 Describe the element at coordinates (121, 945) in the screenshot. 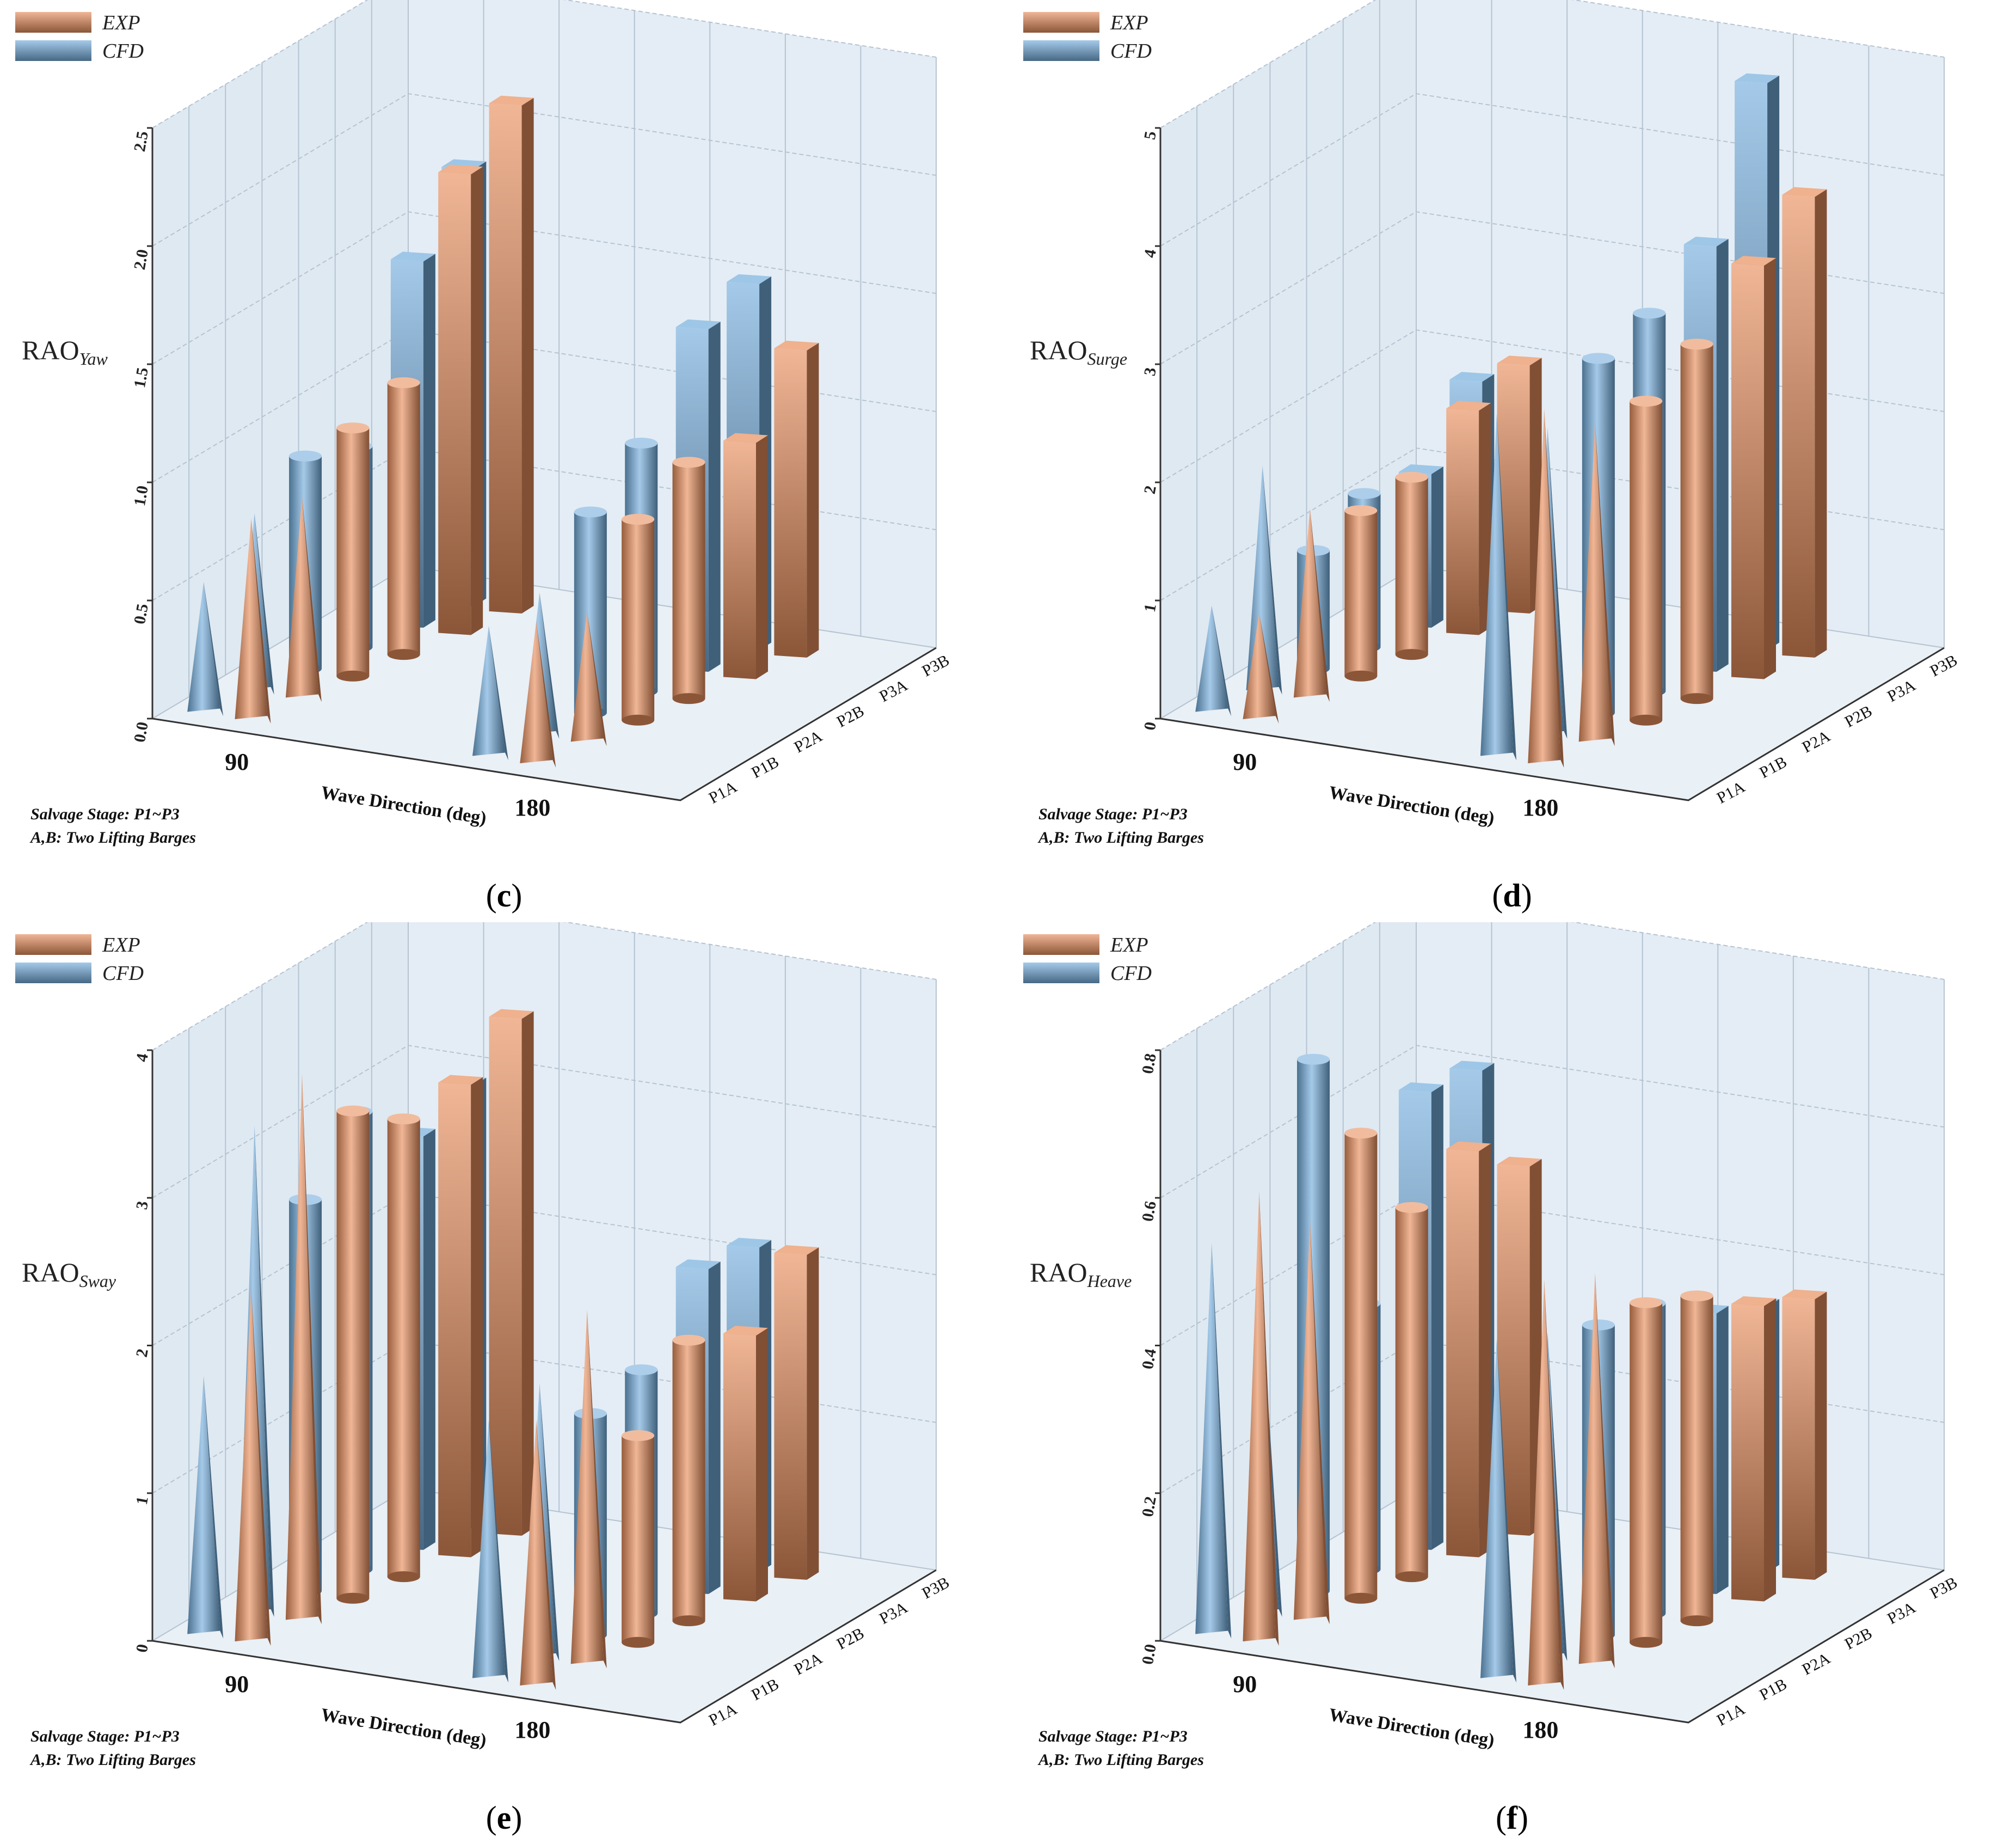

I see `legend-exp-label: EXP` at that location.